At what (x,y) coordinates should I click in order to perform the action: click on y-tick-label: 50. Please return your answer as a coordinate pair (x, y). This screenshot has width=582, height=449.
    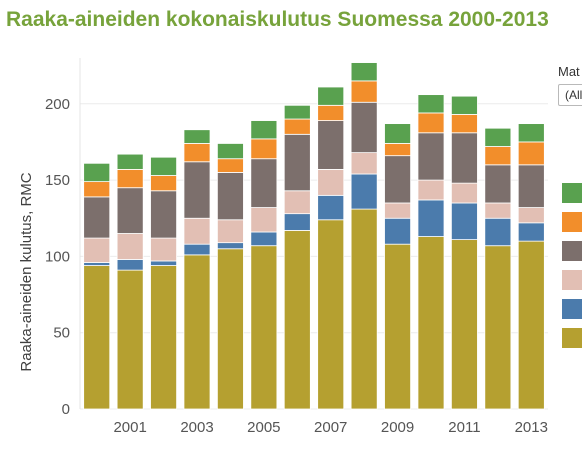
    Looking at the image, I should click on (61, 333).